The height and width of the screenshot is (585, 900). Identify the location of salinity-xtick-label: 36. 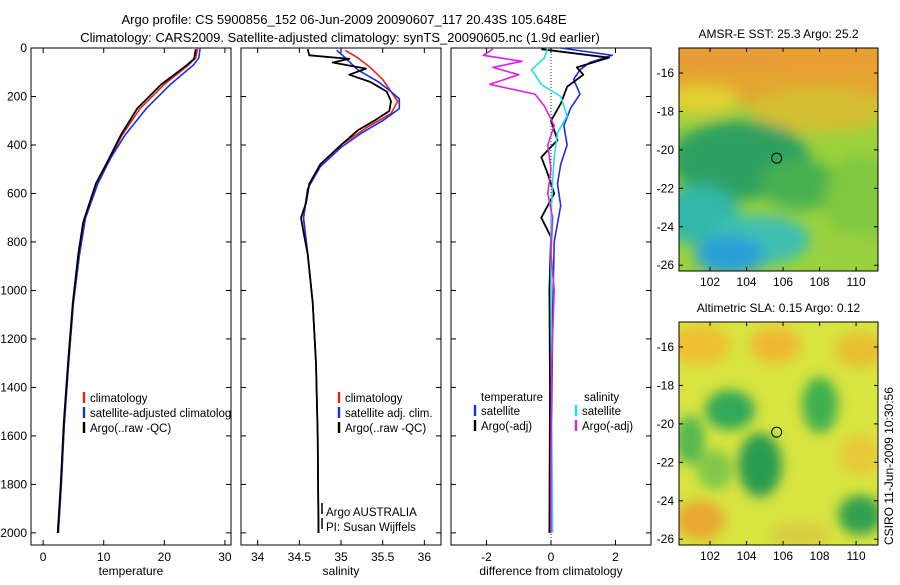
(425, 557).